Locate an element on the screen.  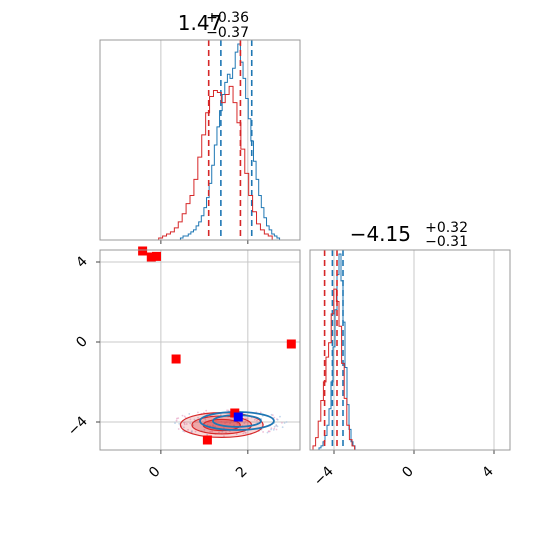
joint-y-tick-label: 4 is located at coordinates (82, 262).